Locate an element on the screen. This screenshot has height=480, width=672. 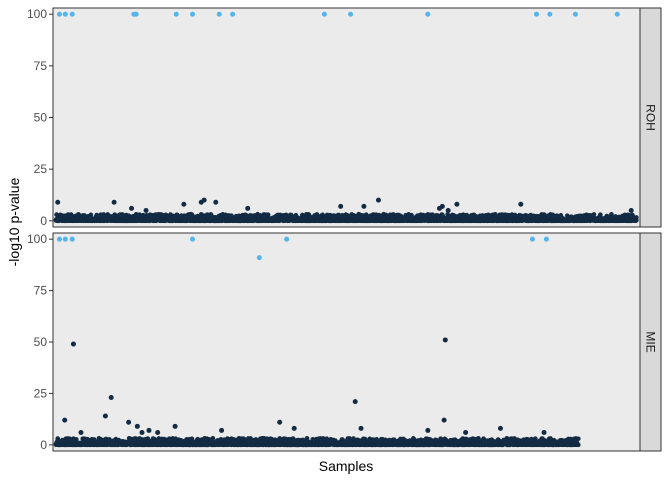
facet-strip-label: ROH is located at coordinates (651, 117).